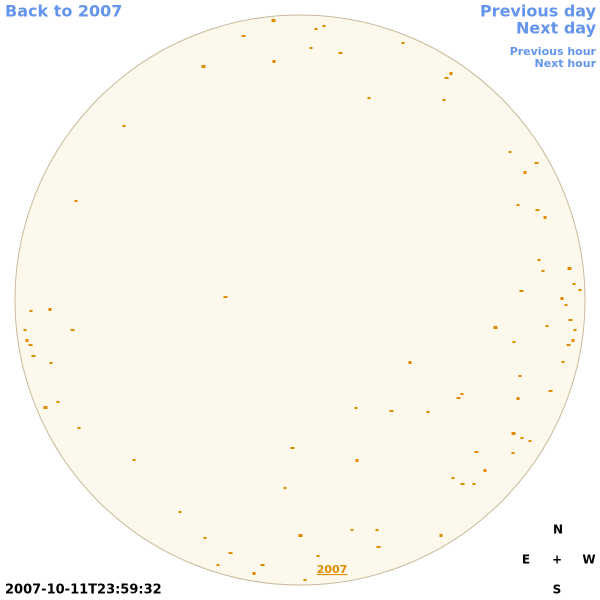 The width and height of the screenshot is (600, 600). Describe the element at coordinates (538, 11) in the screenshot. I see `previous-day-link: Previous day` at that location.